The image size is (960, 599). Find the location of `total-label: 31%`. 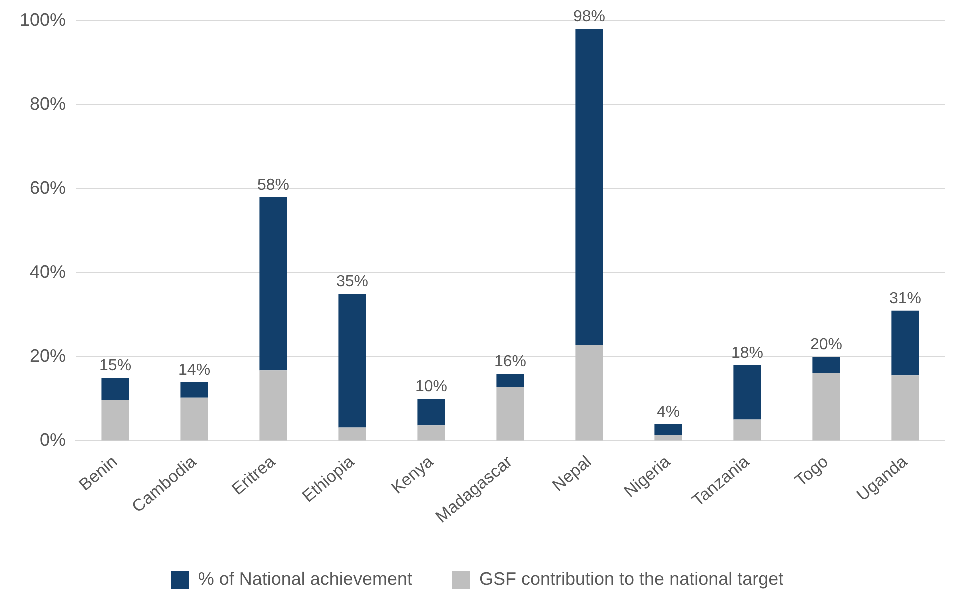

total-label: 31% is located at coordinates (905, 299).